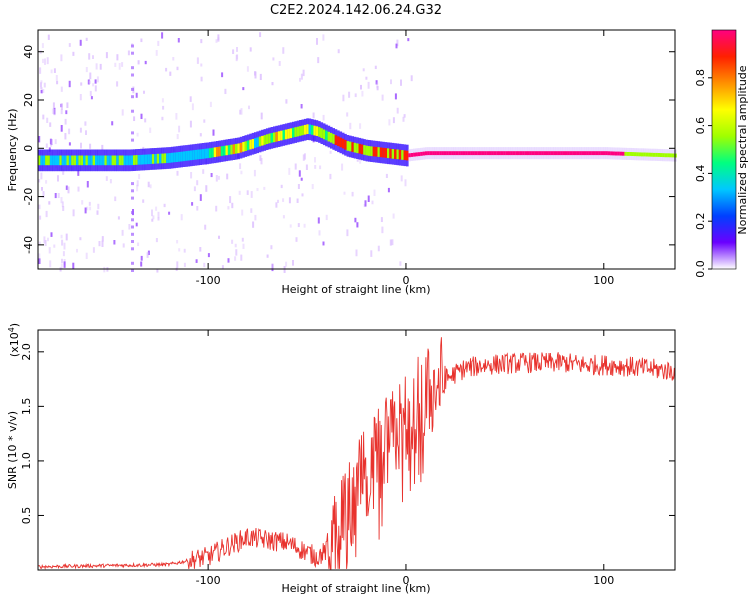 The image size is (750, 600). I want to click on colorbar-tick-label: 0.2, so click(700, 221).